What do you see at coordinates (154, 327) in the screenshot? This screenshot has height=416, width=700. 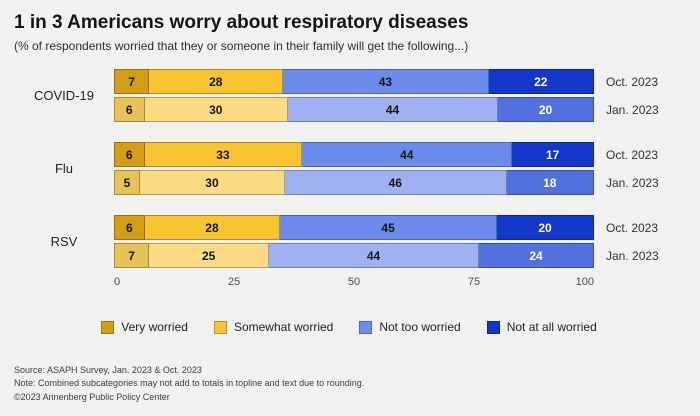 I see `legend-label: Very worried` at bounding box center [154, 327].